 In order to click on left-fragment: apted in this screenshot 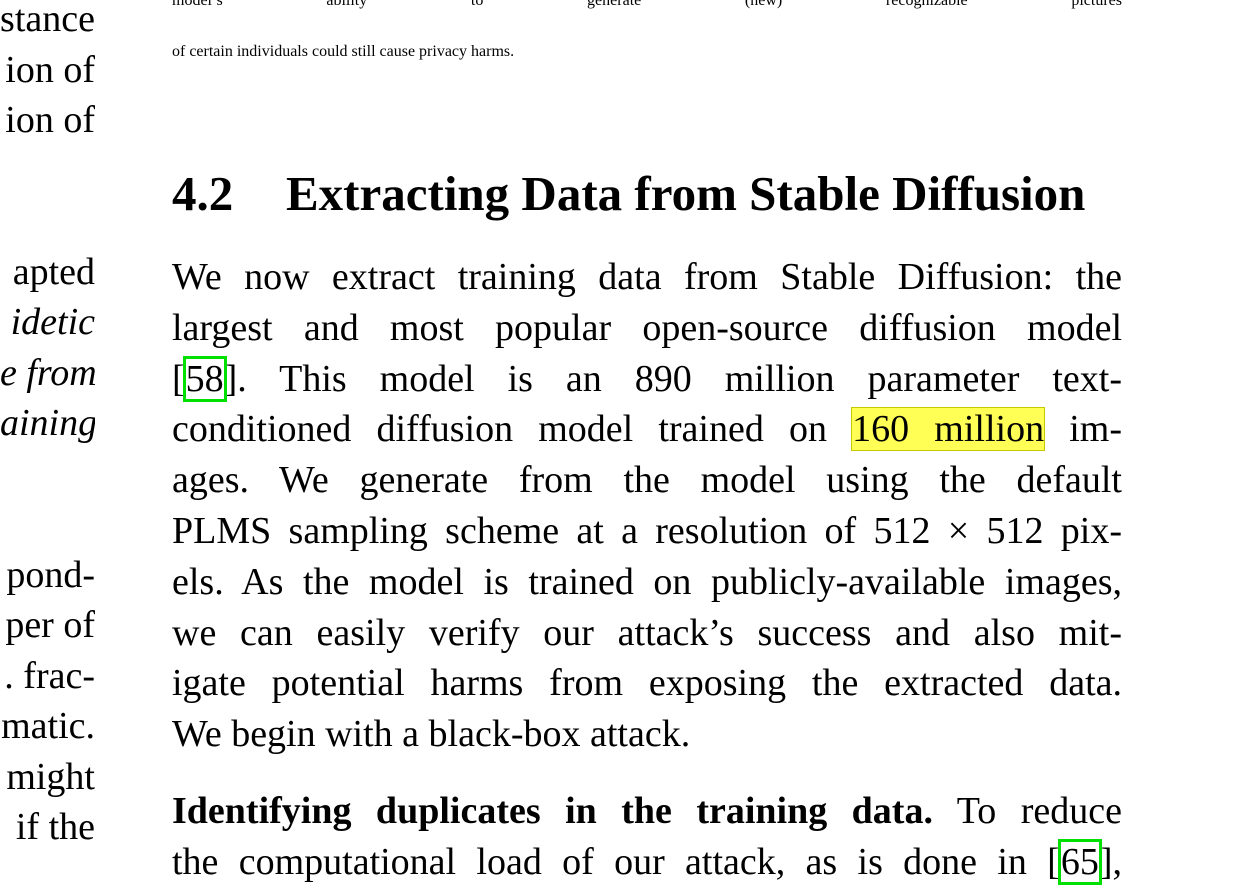, I will do `click(53, 271)`.